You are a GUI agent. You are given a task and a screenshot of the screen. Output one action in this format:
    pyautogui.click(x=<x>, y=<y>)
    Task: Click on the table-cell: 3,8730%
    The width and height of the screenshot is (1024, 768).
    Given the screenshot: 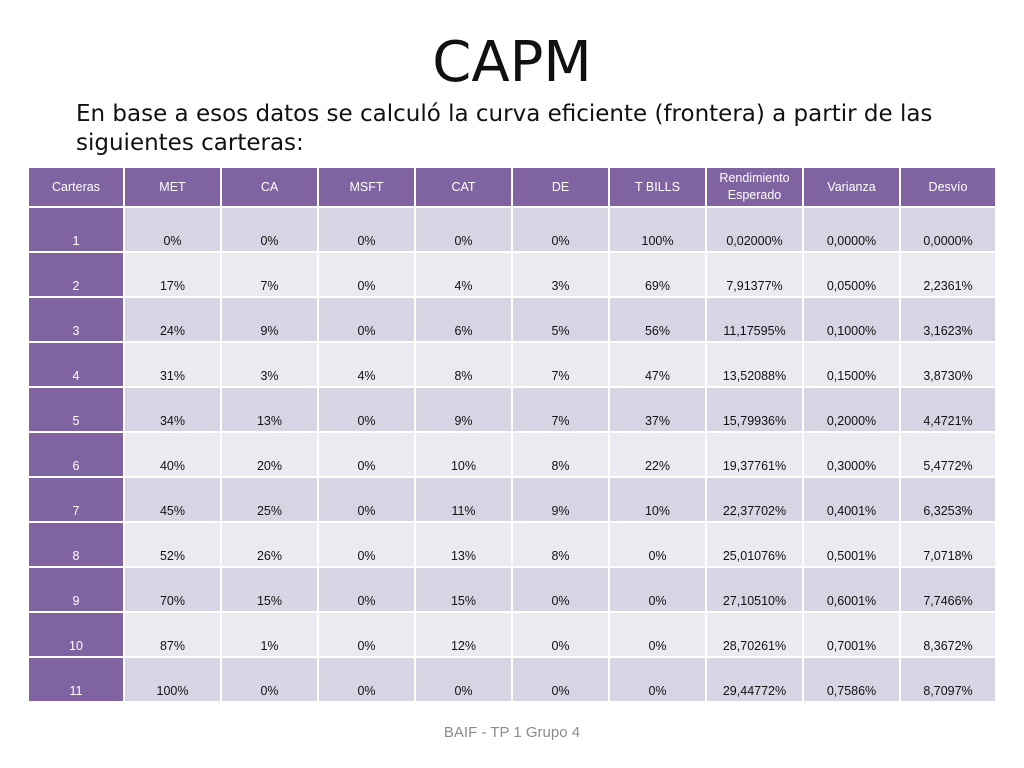 What is the action you would take?
    pyautogui.click(x=948, y=364)
    